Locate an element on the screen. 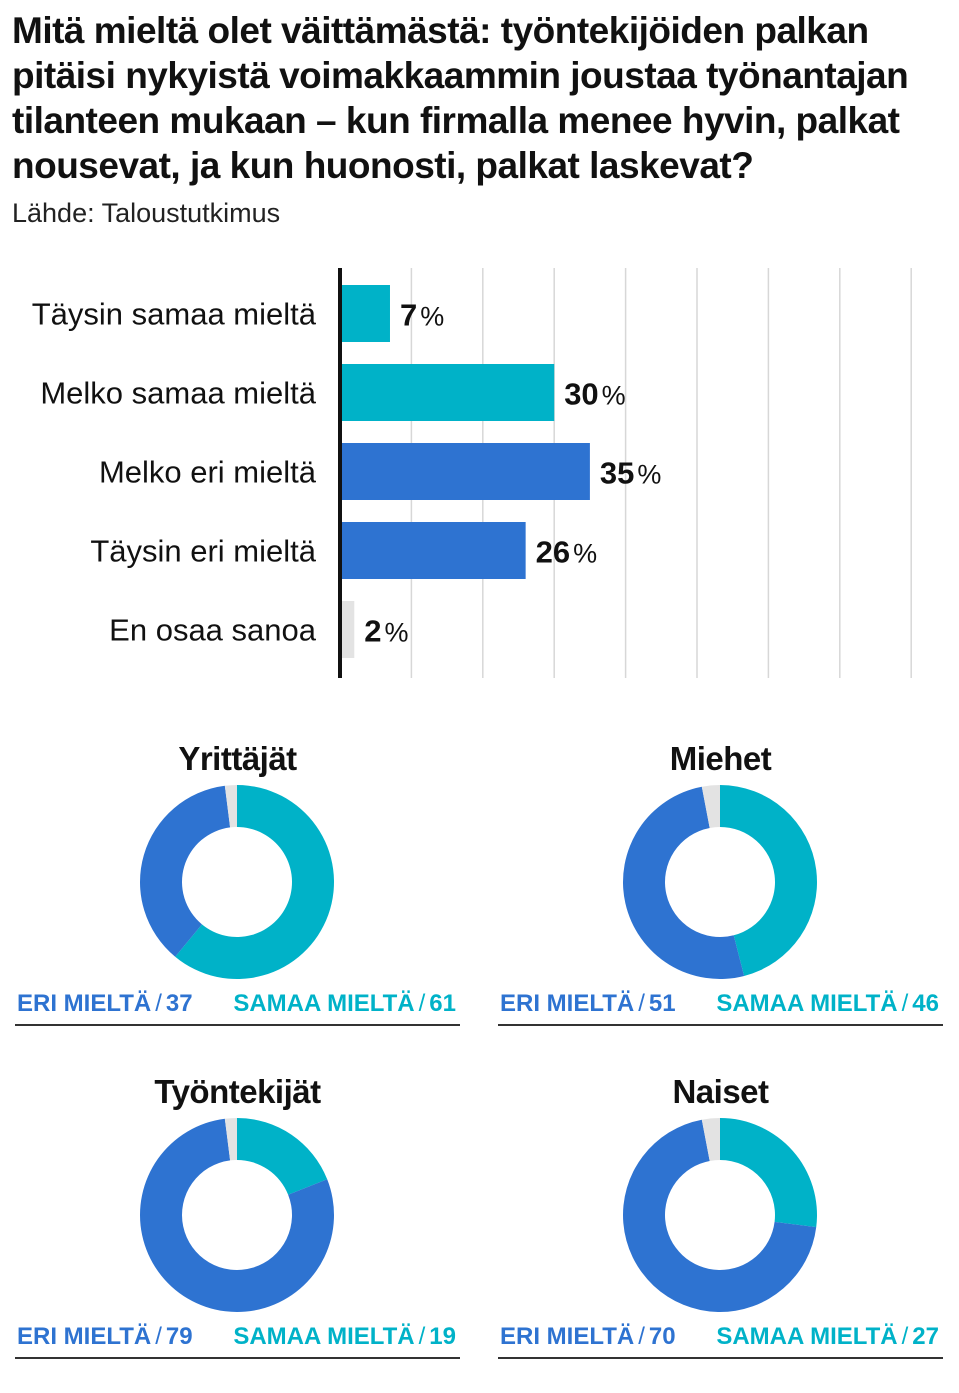 This screenshot has height=1393, width=959. legend-disagree: ERI MIELTÄ/79 is located at coordinates (105, 1336).